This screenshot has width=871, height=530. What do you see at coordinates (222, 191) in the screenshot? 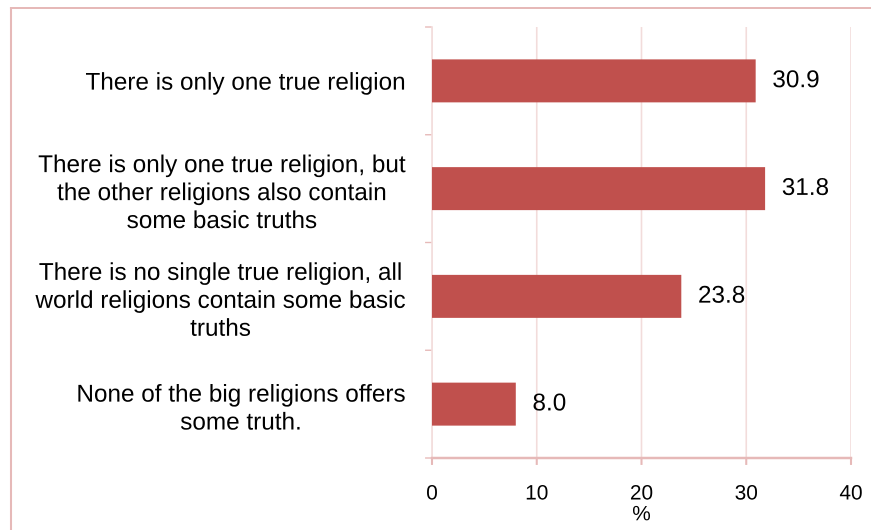
I see `y-tick-label: There is only one true religion, but the other religions also contain some basic truths` at bounding box center [222, 191].